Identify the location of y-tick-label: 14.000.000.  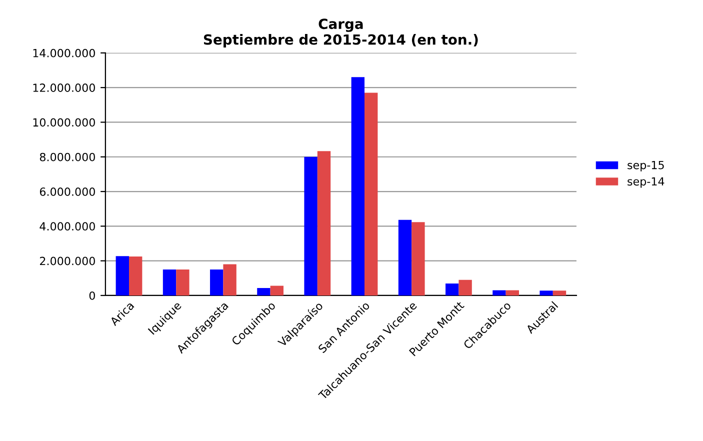
(64, 53).